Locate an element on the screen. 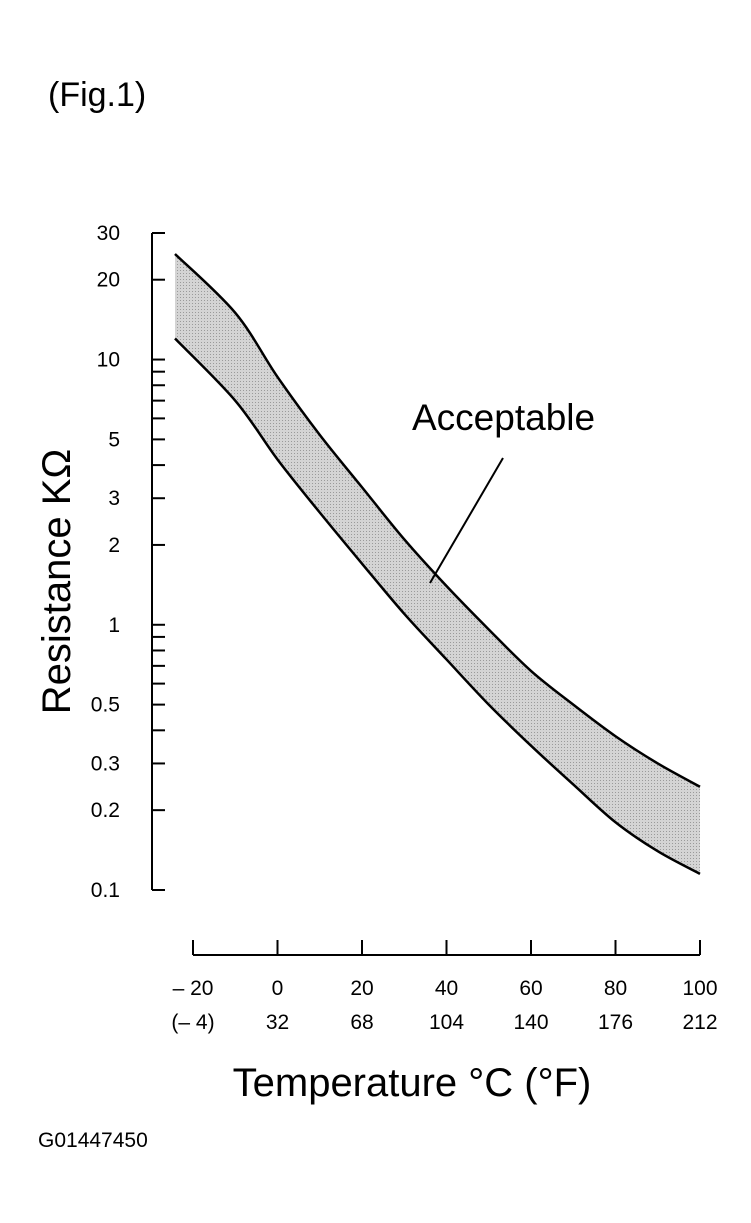  y-tick-label: 0.2 is located at coordinates (105, 810).